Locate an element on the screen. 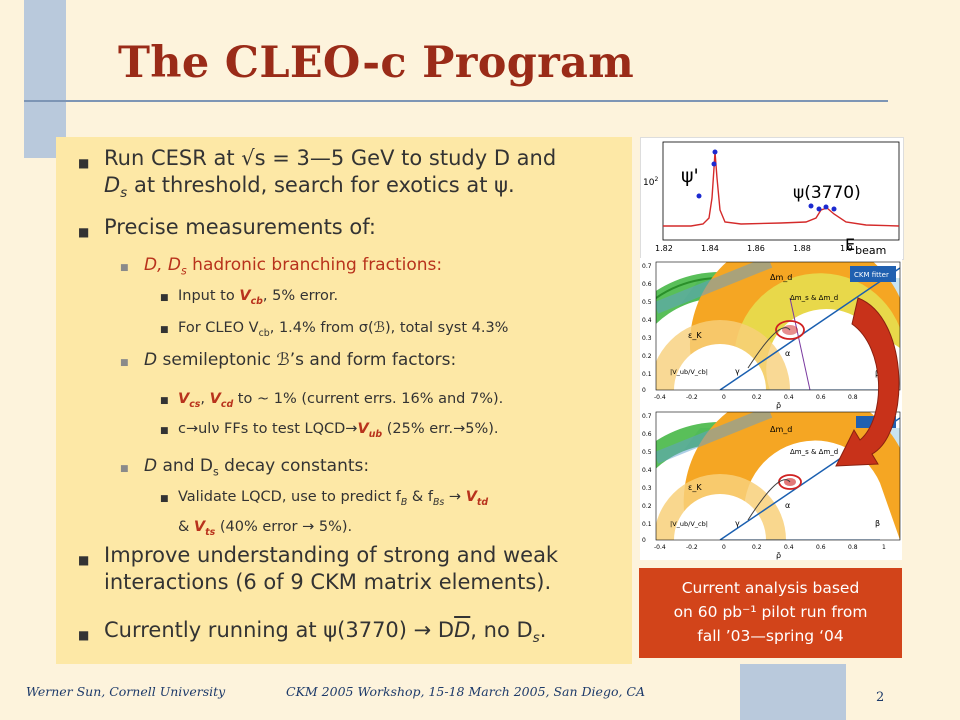 Image resolution: width=960 pixels, height=720 pixels. sub-bullet-hadronic: ■ D, Ds hadronic branching fractions: is located at coordinates (281, 266).